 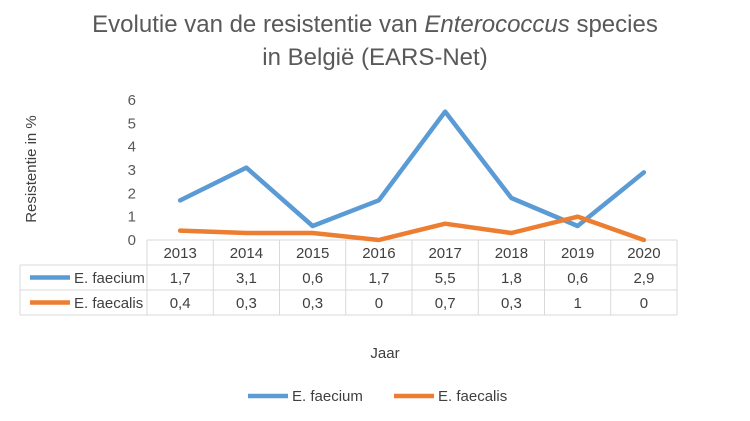 What do you see at coordinates (132, 193) in the screenshot?
I see `y-tick-label: 2` at bounding box center [132, 193].